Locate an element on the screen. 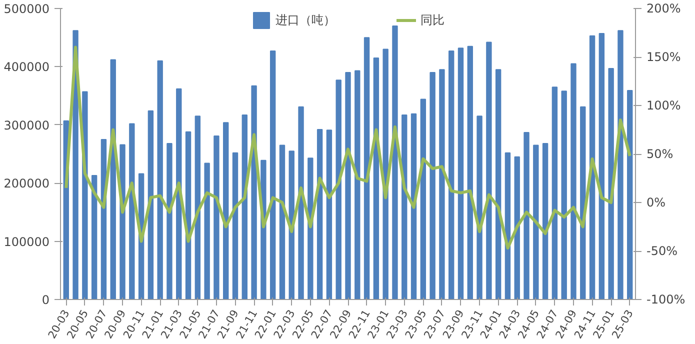  y2-tick-label: 100% is located at coordinates (663, 105).